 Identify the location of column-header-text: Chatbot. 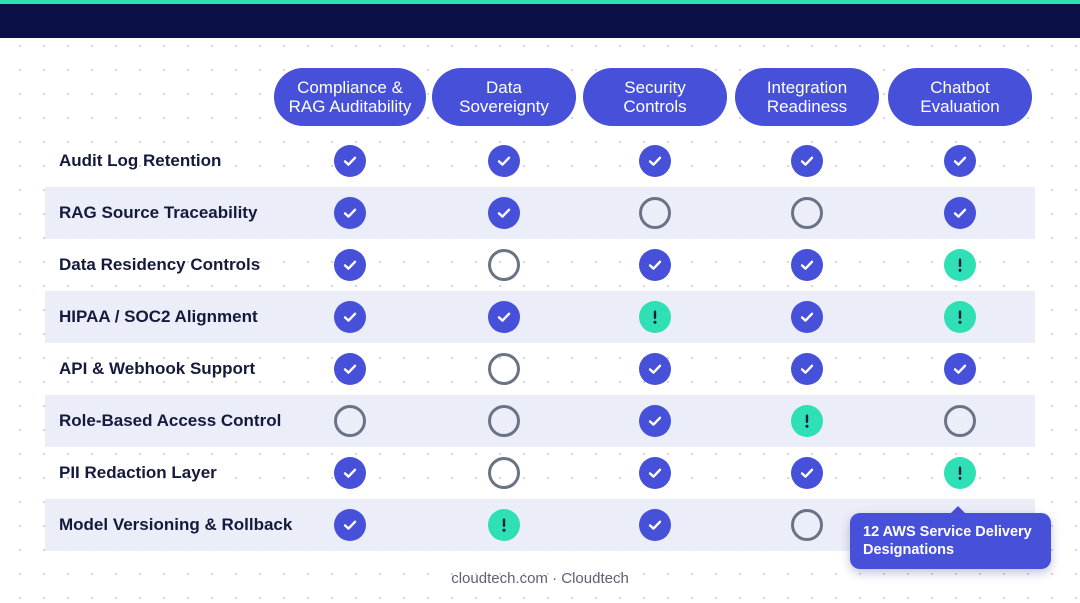
(960, 87).